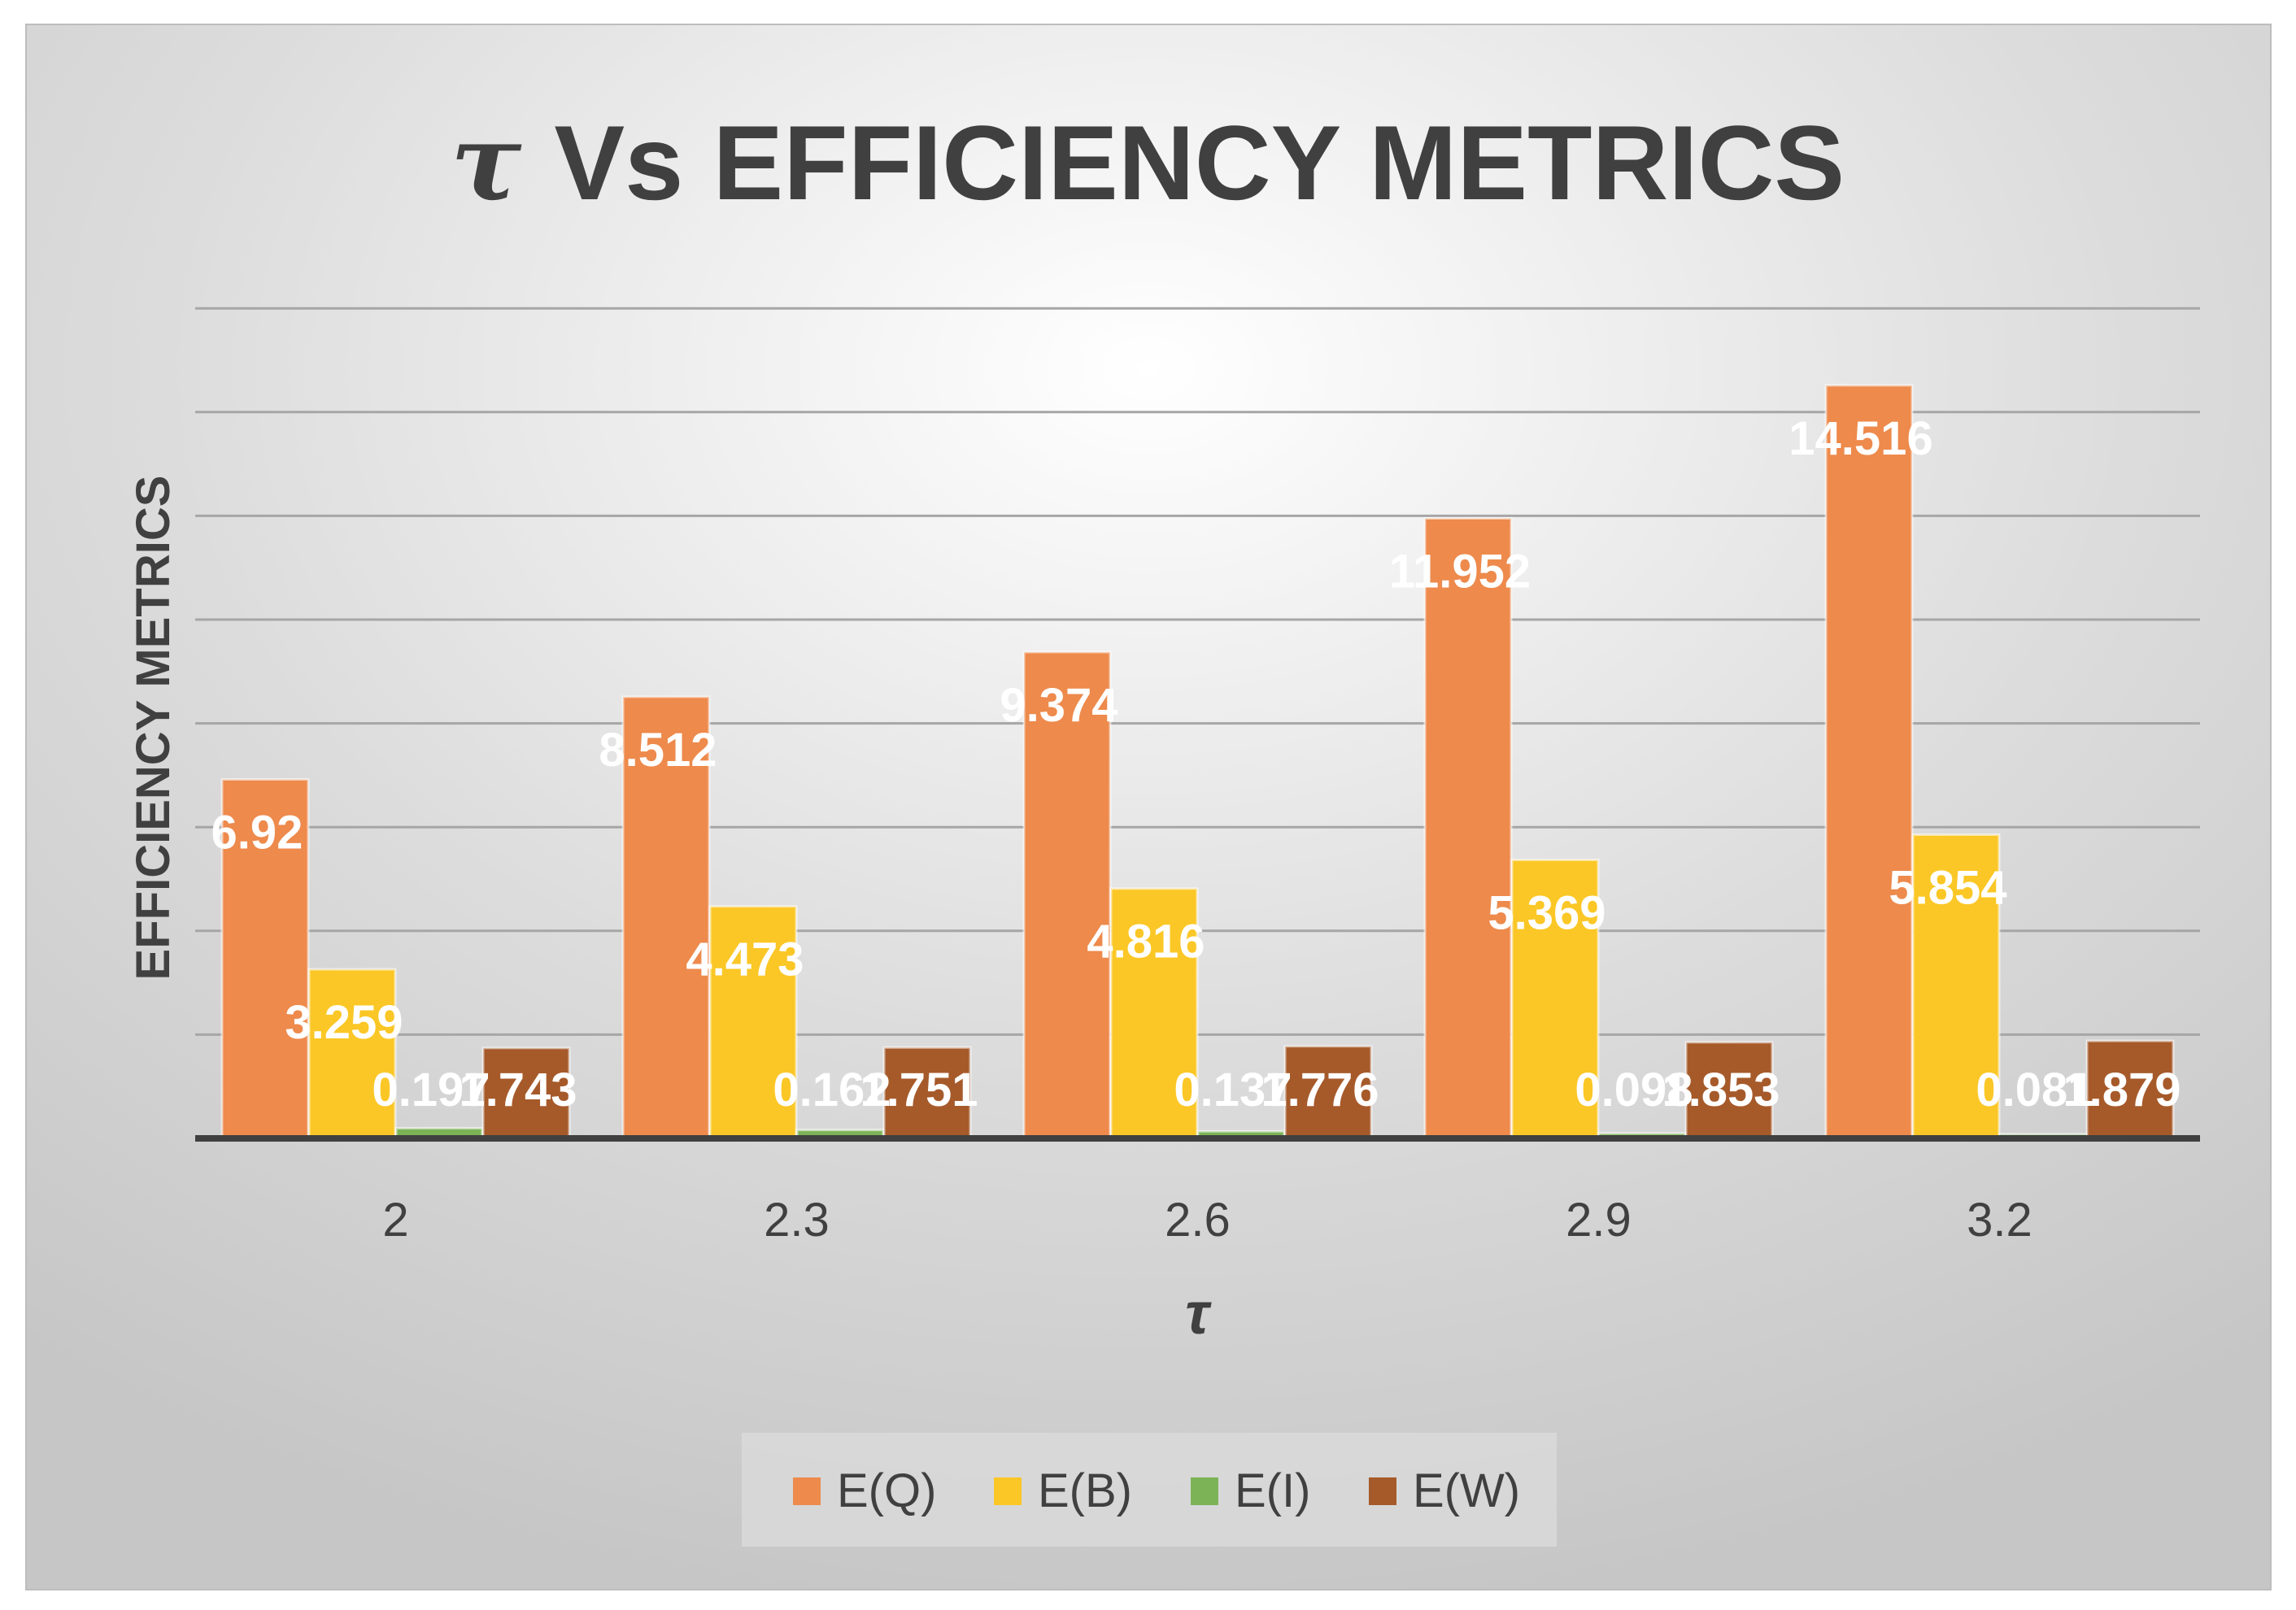 The width and height of the screenshot is (2296, 1610). What do you see at coordinates (344, 1023) in the screenshot?
I see `data-label: 3.259` at bounding box center [344, 1023].